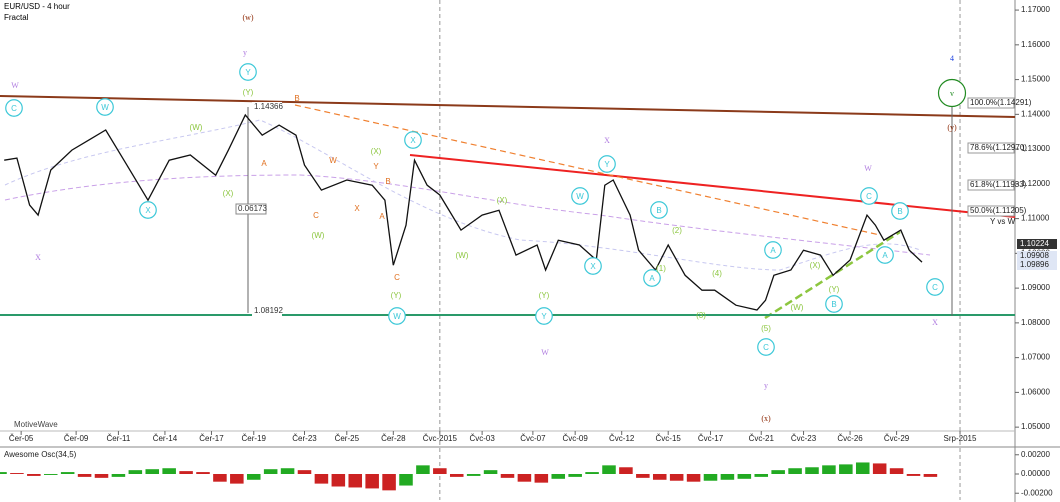 This screenshot has height=502, width=1060. I want to click on measure-label: 0.06173, so click(252, 208).